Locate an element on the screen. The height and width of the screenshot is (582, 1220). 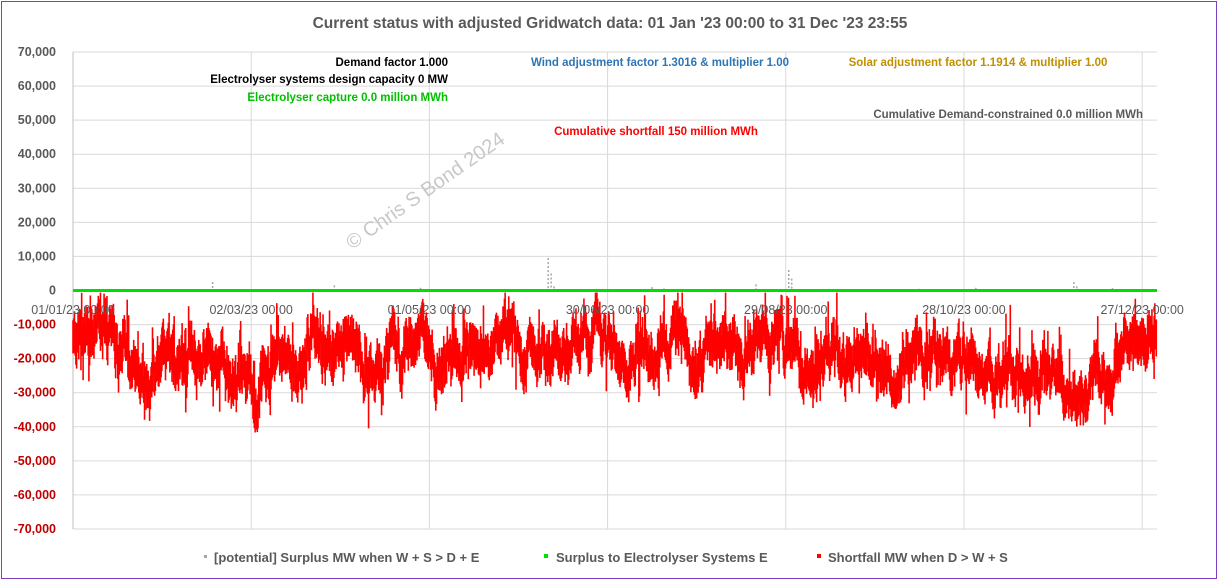
y-tick-label: 20,000 is located at coordinates (37, 222).